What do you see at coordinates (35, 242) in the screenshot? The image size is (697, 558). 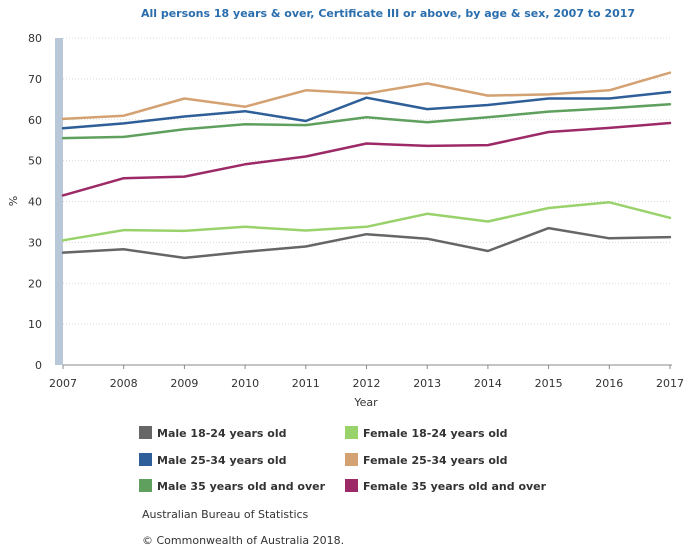 I see `y-tick-label: 30` at bounding box center [35, 242].